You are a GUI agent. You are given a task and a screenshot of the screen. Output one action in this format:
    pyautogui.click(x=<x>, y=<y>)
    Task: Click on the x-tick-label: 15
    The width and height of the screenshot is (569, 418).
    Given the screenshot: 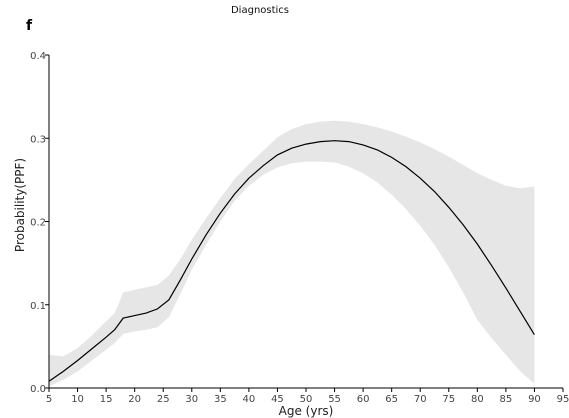 What is the action you would take?
    pyautogui.click(x=106, y=399)
    